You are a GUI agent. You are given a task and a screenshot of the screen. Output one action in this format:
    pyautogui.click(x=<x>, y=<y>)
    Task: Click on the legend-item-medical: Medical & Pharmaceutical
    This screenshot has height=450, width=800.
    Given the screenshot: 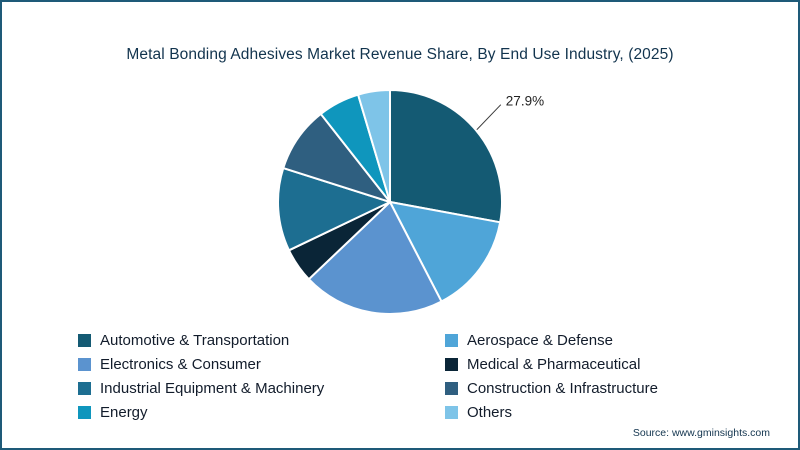 What is the action you would take?
    pyautogui.click(x=606, y=364)
    